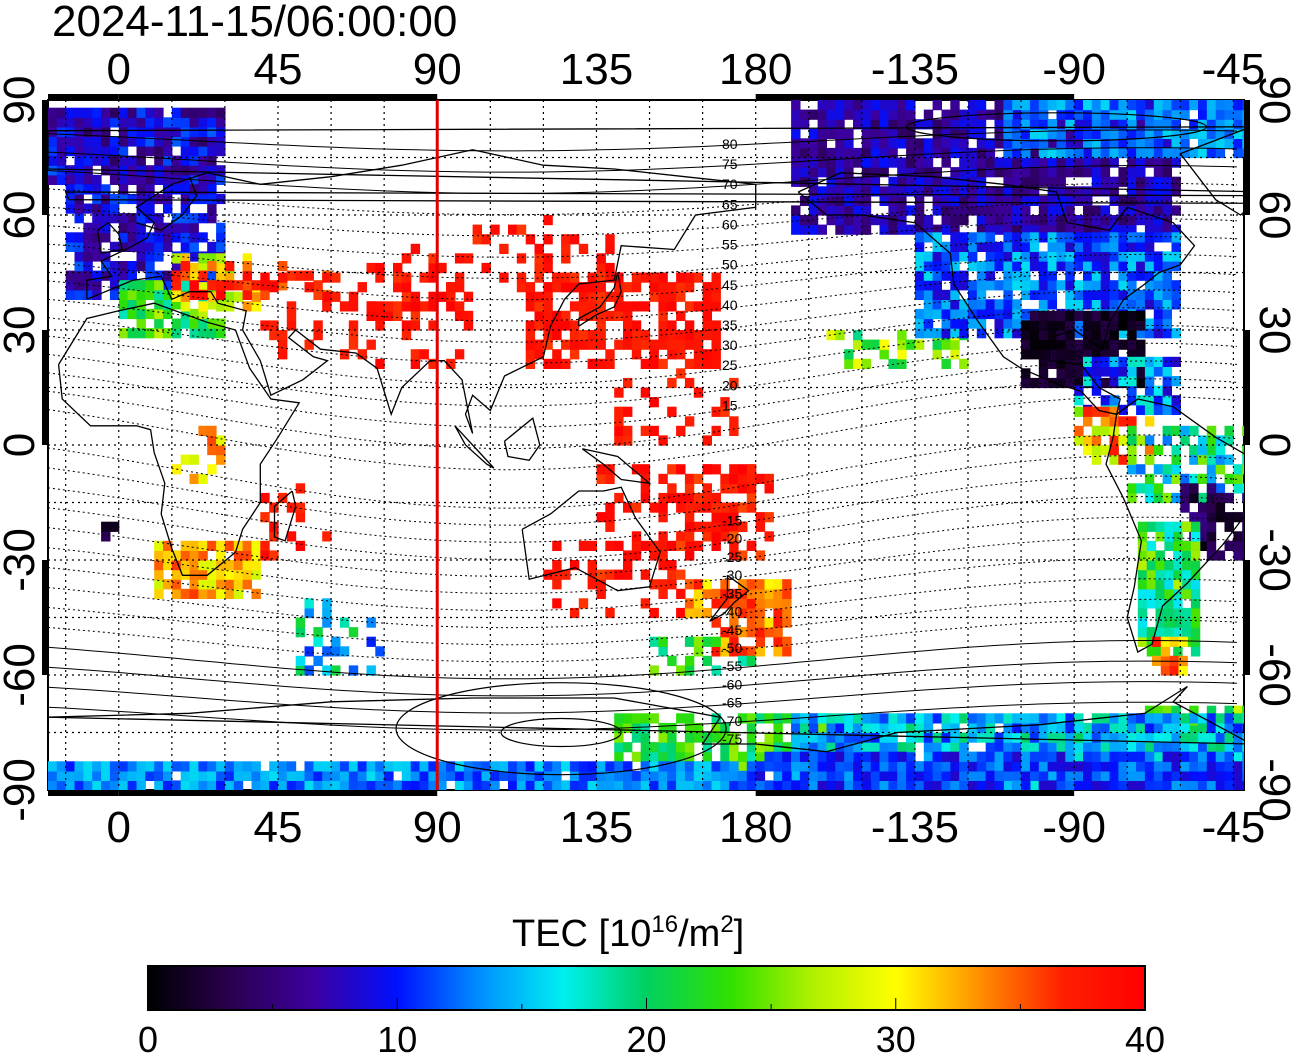 The width and height of the screenshot is (1294, 1062). I want to click on bottom-lon-tick: 135, so click(596, 827).